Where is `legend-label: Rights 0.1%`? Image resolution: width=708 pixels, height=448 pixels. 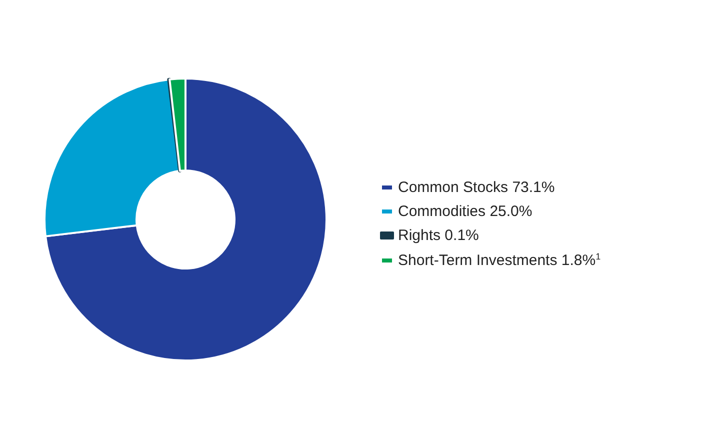 legend-label: Rights 0.1% is located at coordinates (438, 235).